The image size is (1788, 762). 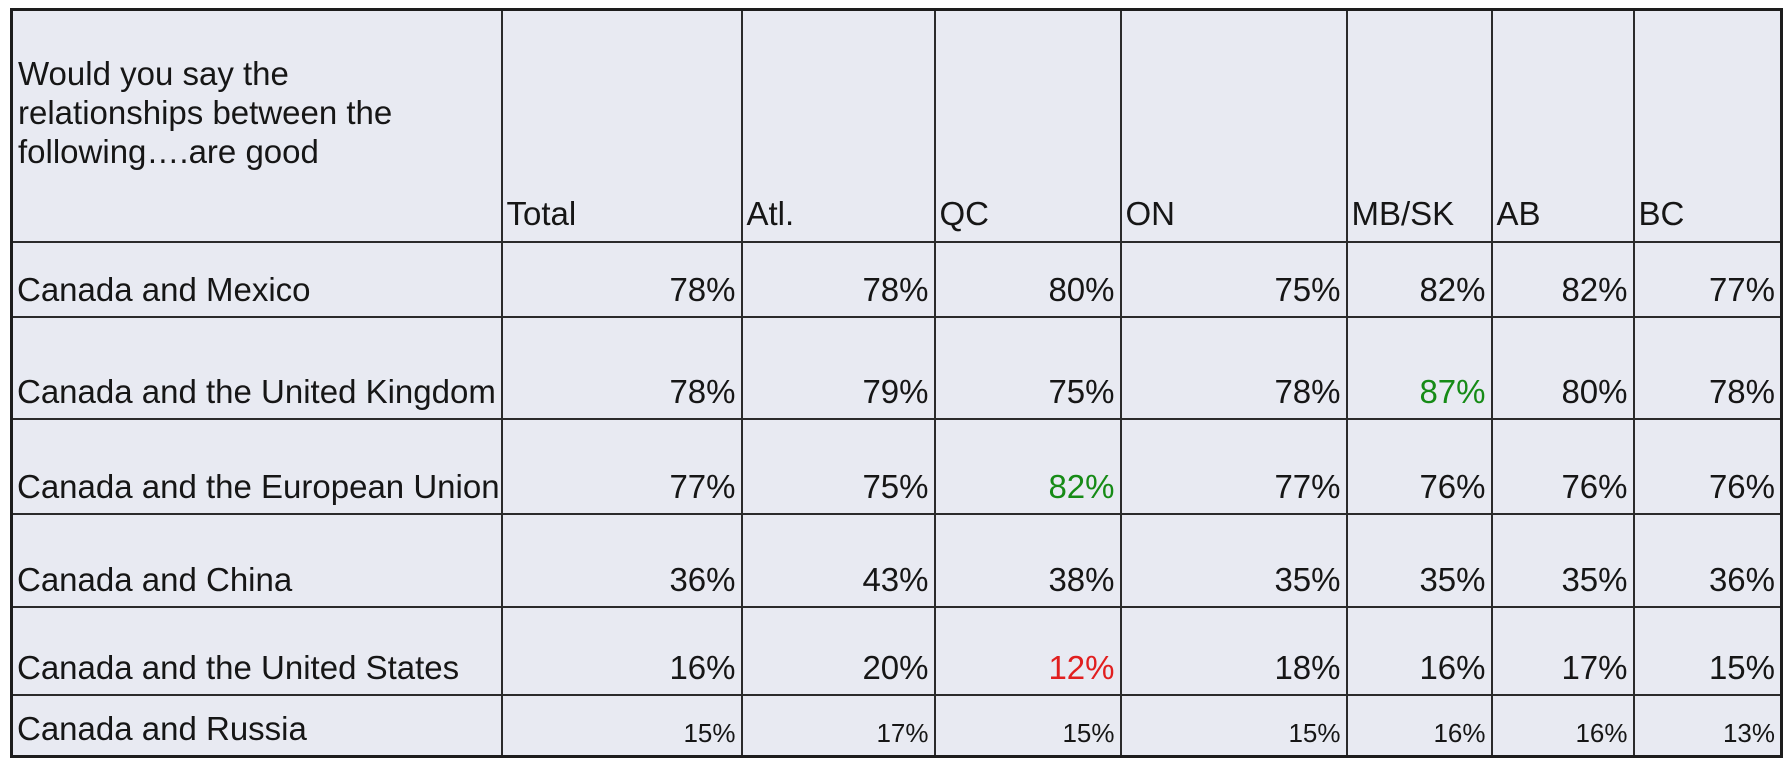 What do you see at coordinates (1233, 650) in the screenshot?
I see `value-cell: 18%` at bounding box center [1233, 650].